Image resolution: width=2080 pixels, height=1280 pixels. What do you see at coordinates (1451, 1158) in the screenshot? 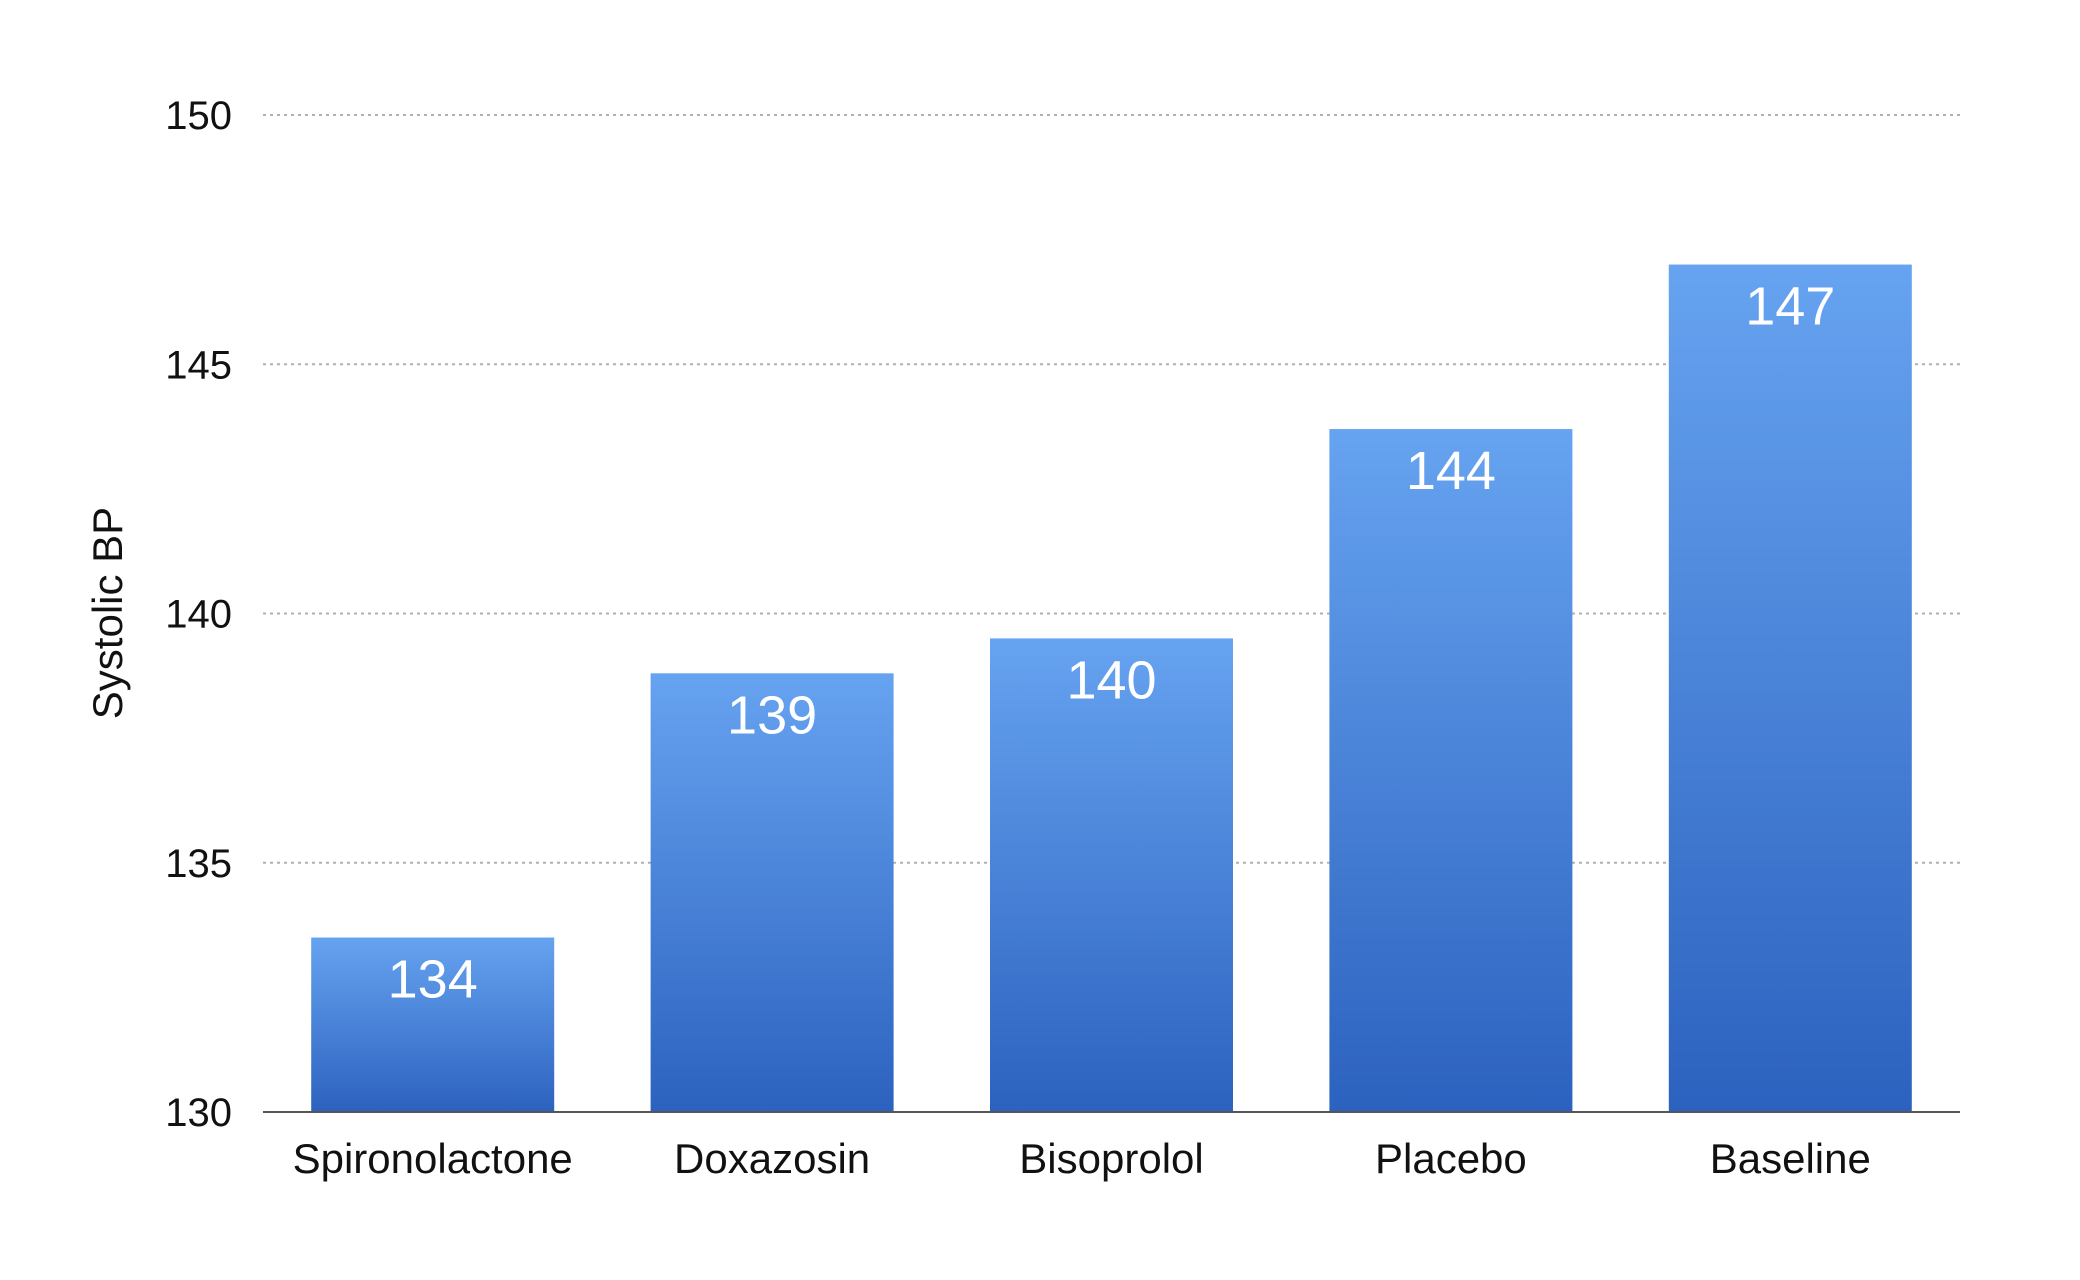
I see `x-tick-label-placebo: Placebo` at bounding box center [1451, 1158].